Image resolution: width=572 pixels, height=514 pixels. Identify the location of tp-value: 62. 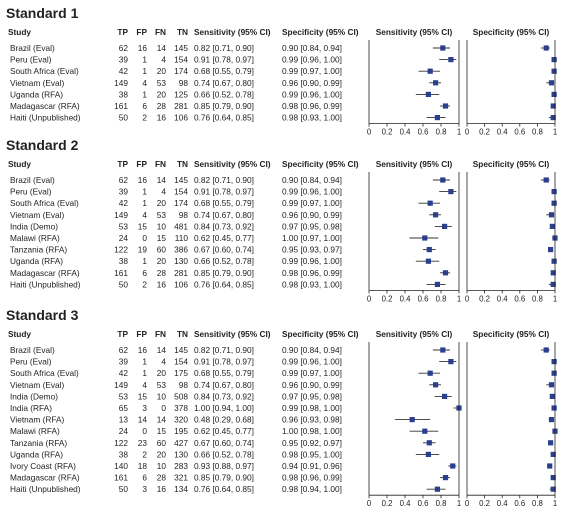
(124, 48).